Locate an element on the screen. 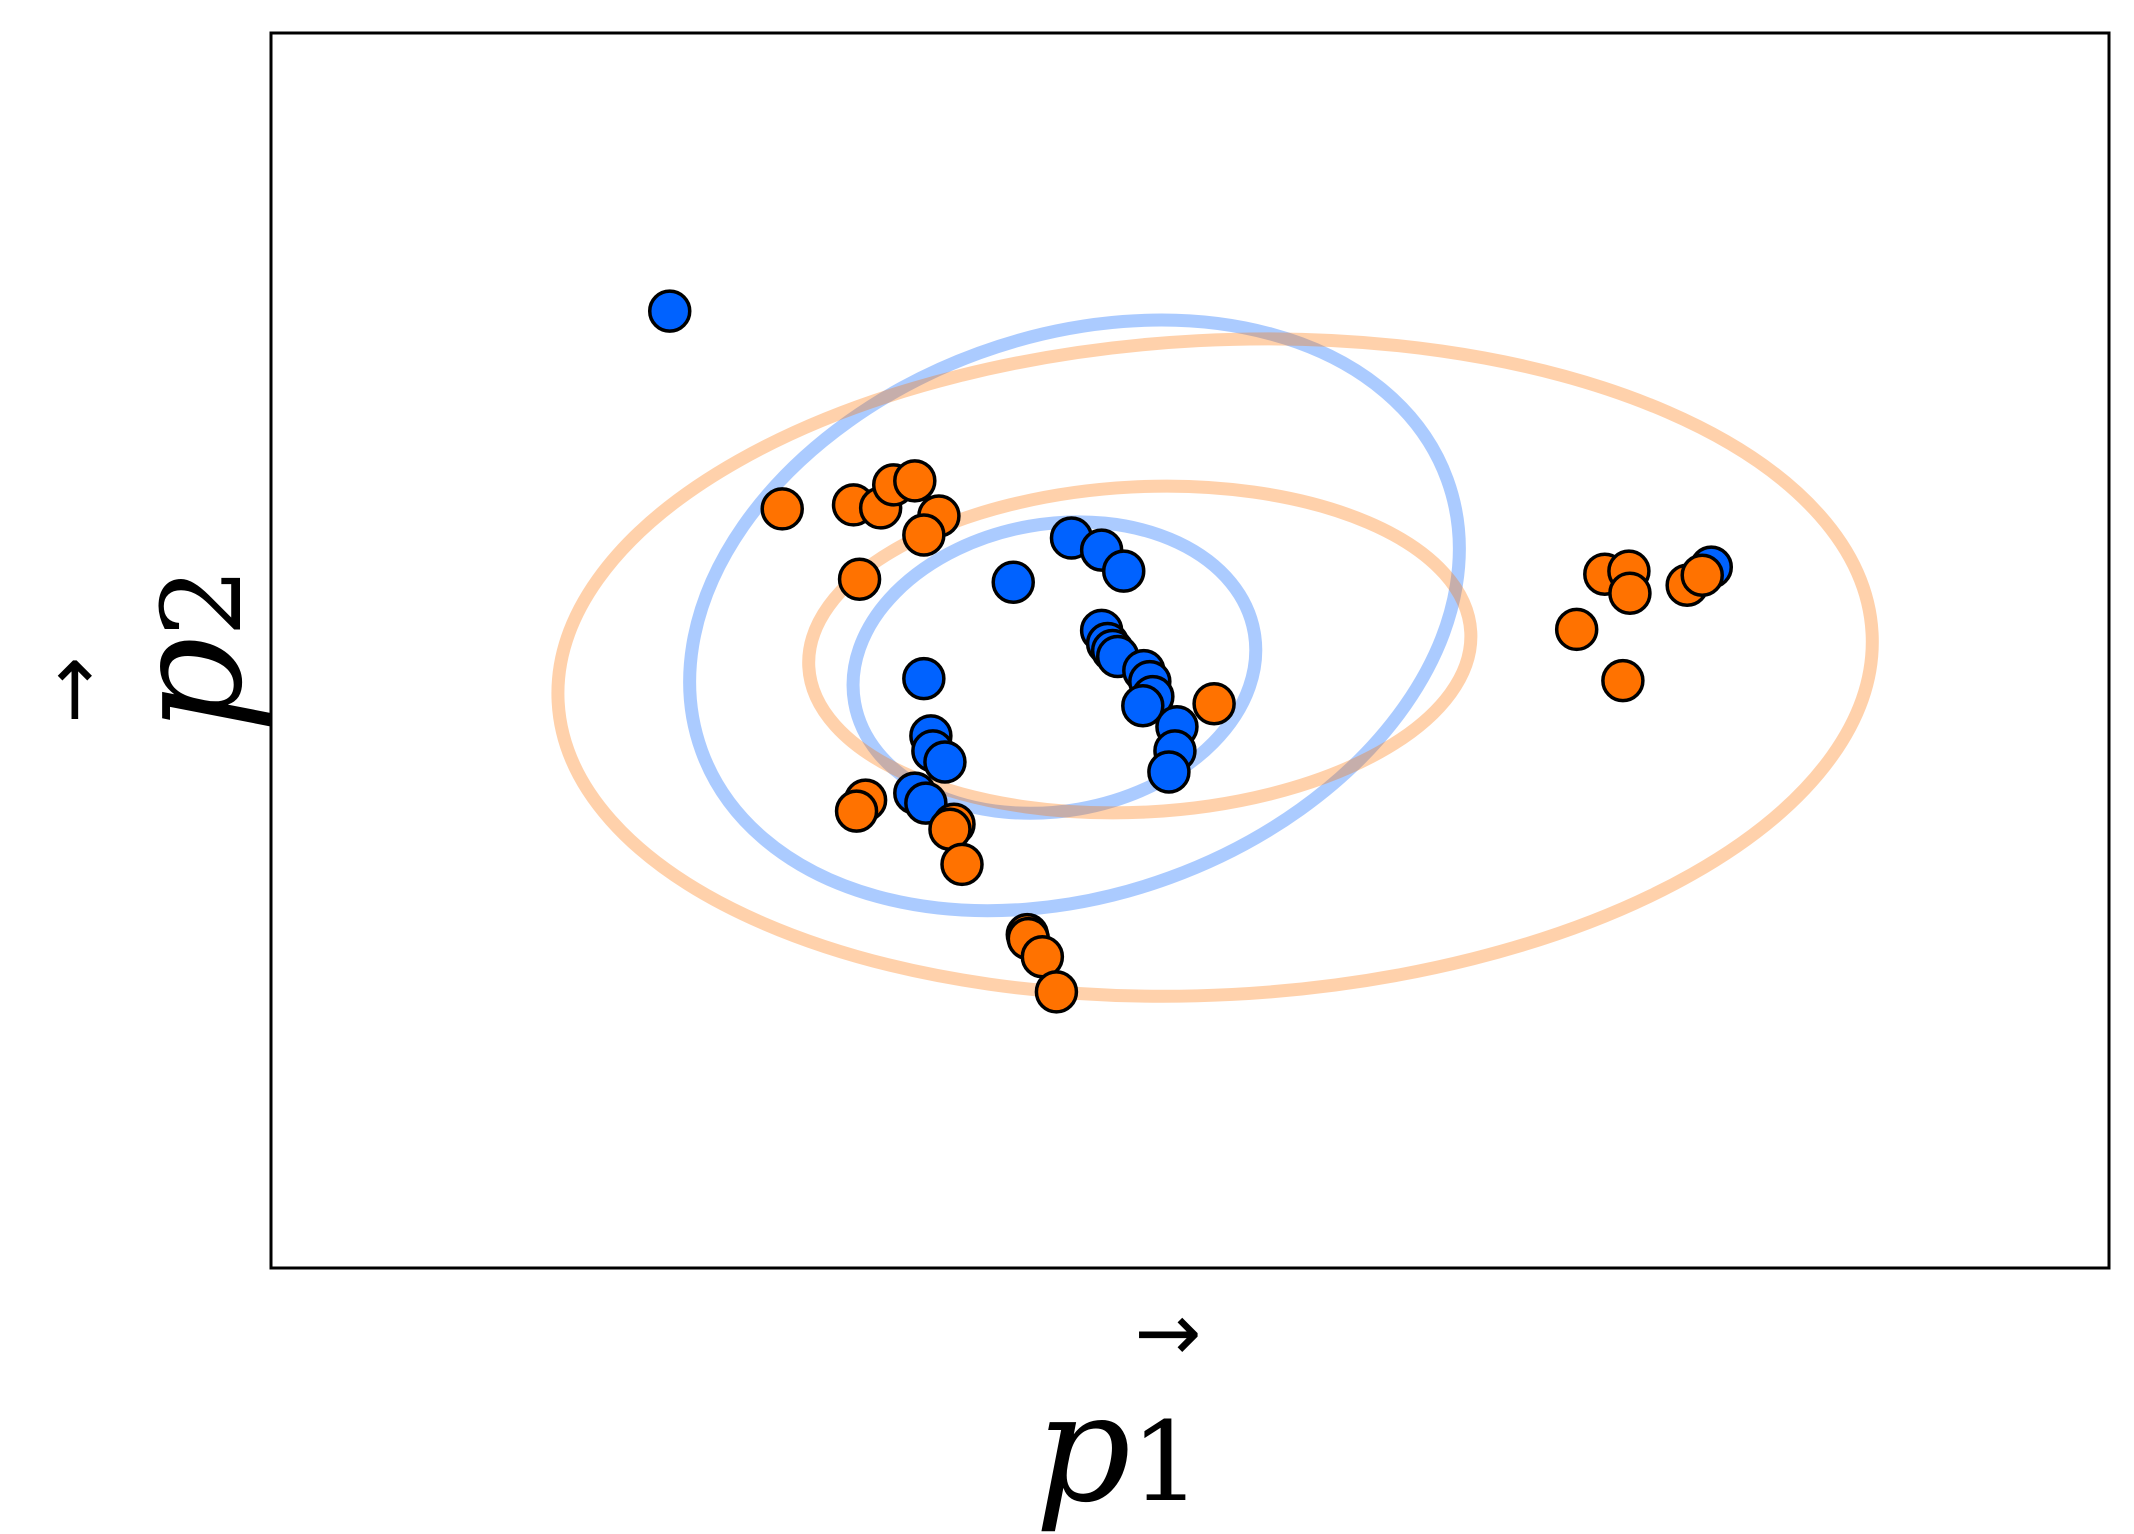  y-axis-label-group: p2 → is located at coordinates (151, 650).